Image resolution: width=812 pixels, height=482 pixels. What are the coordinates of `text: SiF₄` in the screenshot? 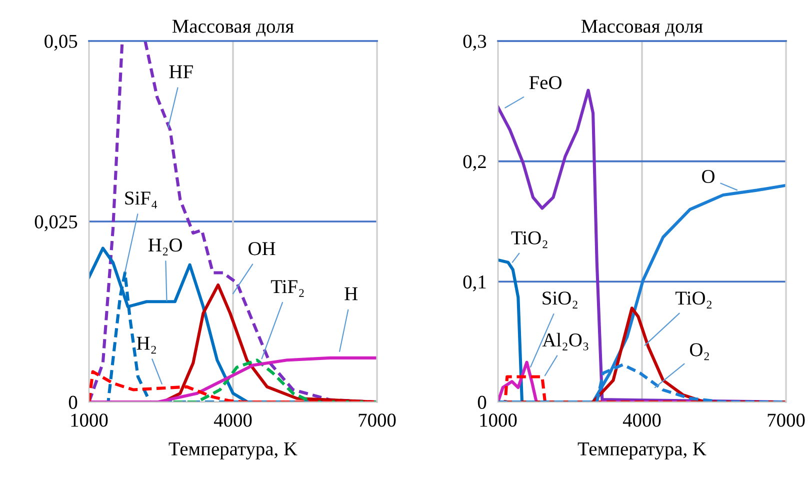 It's located at (141, 200).